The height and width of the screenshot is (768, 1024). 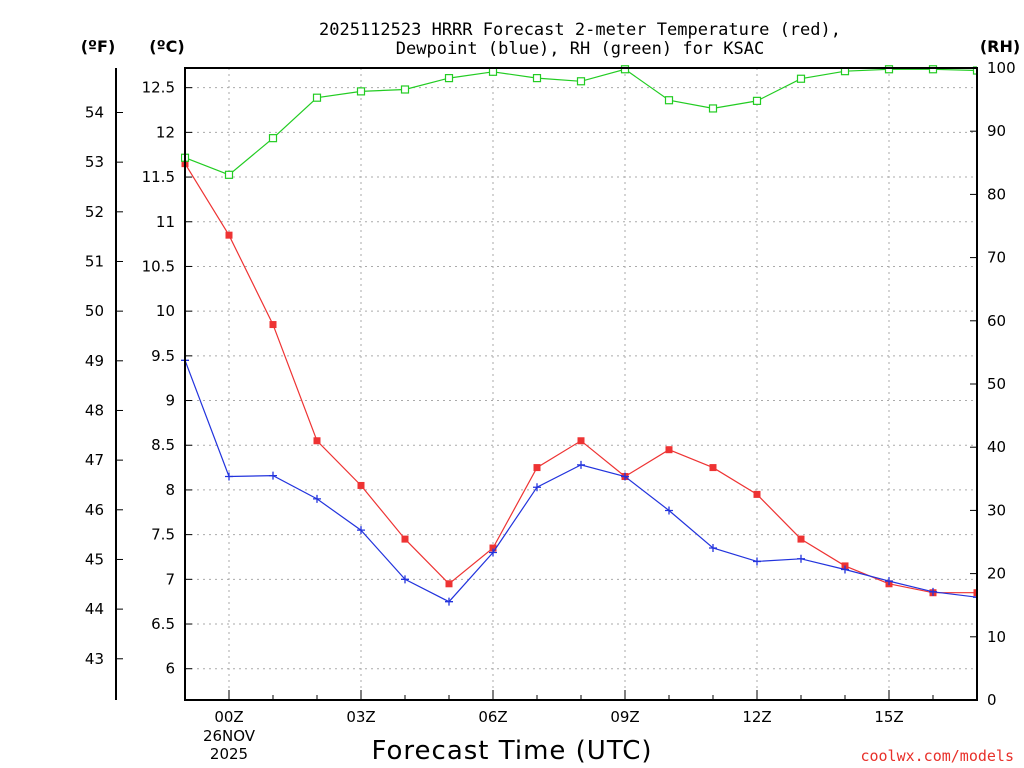 What do you see at coordinates (170, 669) in the screenshot?
I see `celsius-tick-label: 6` at bounding box center [170, 669].